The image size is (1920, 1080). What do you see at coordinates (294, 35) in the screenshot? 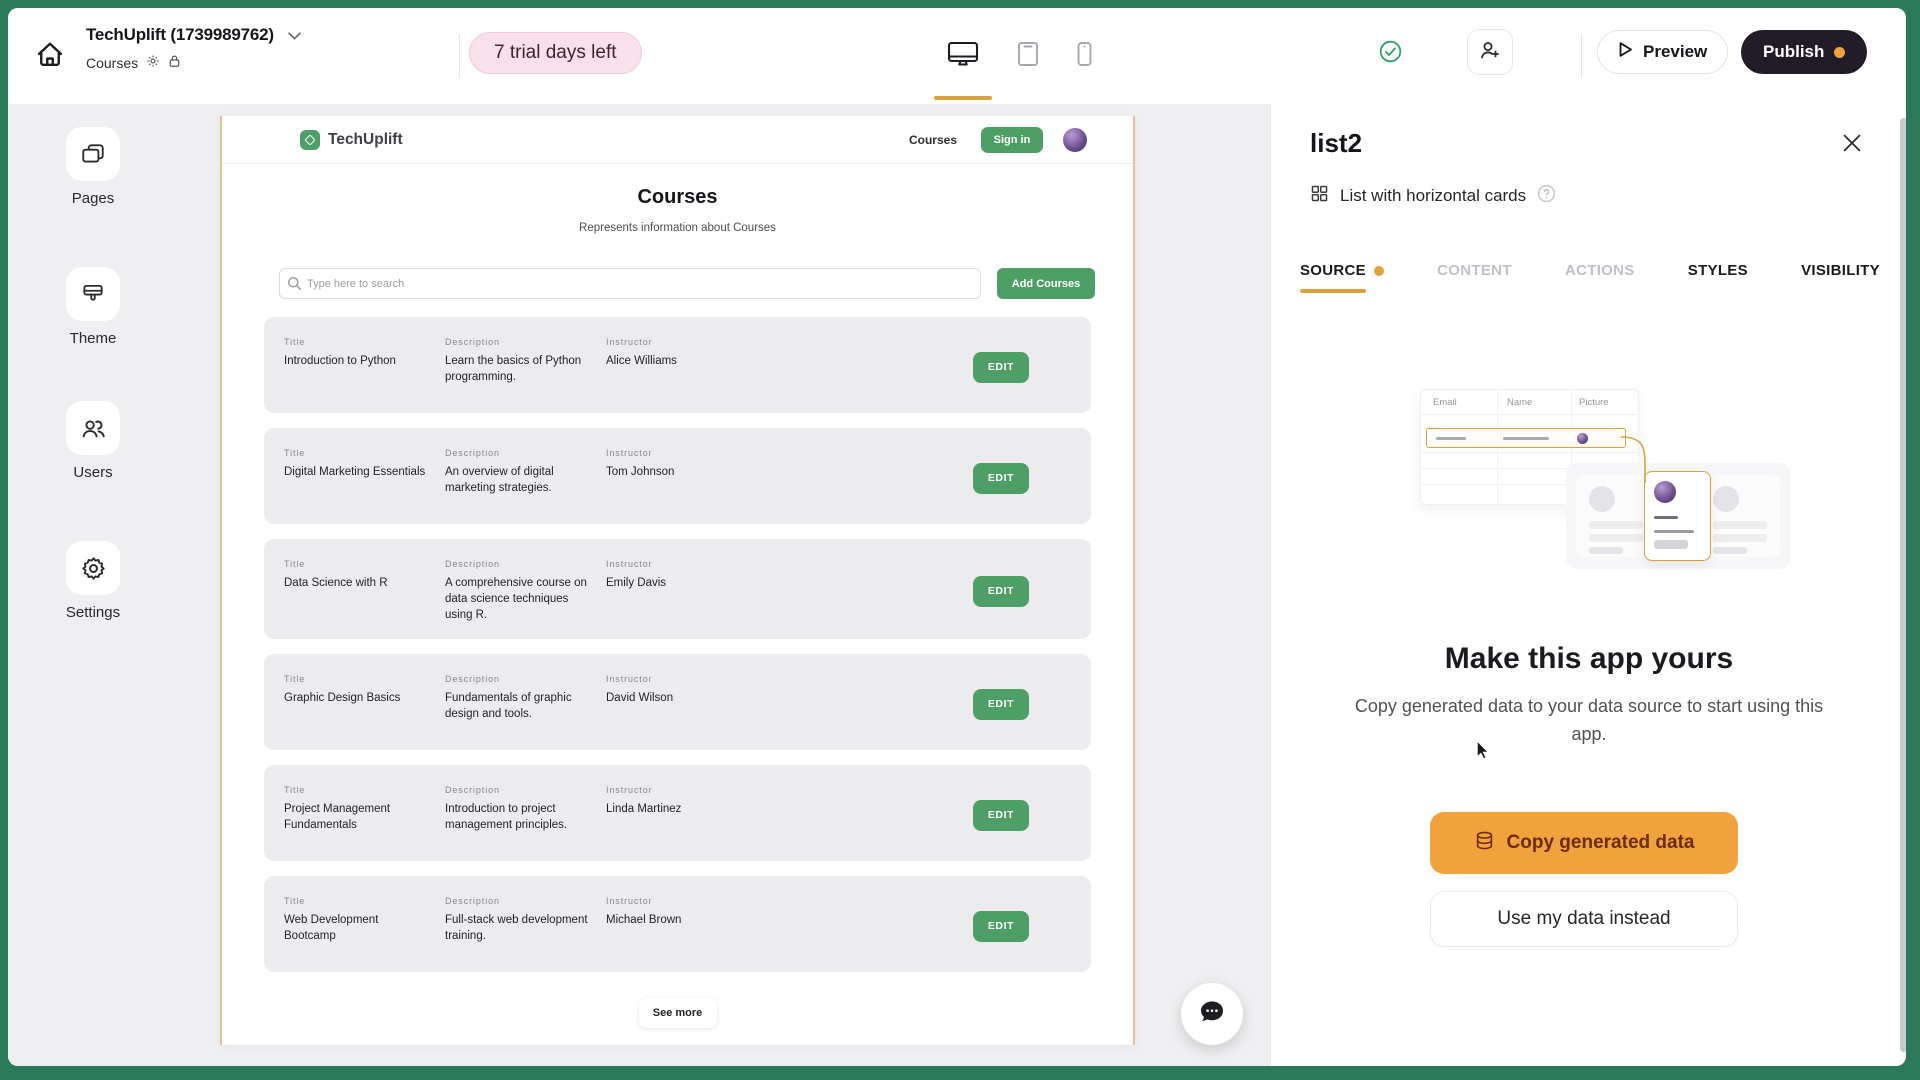
I see `chevron-down-icon` at bounding box center [294, 35].